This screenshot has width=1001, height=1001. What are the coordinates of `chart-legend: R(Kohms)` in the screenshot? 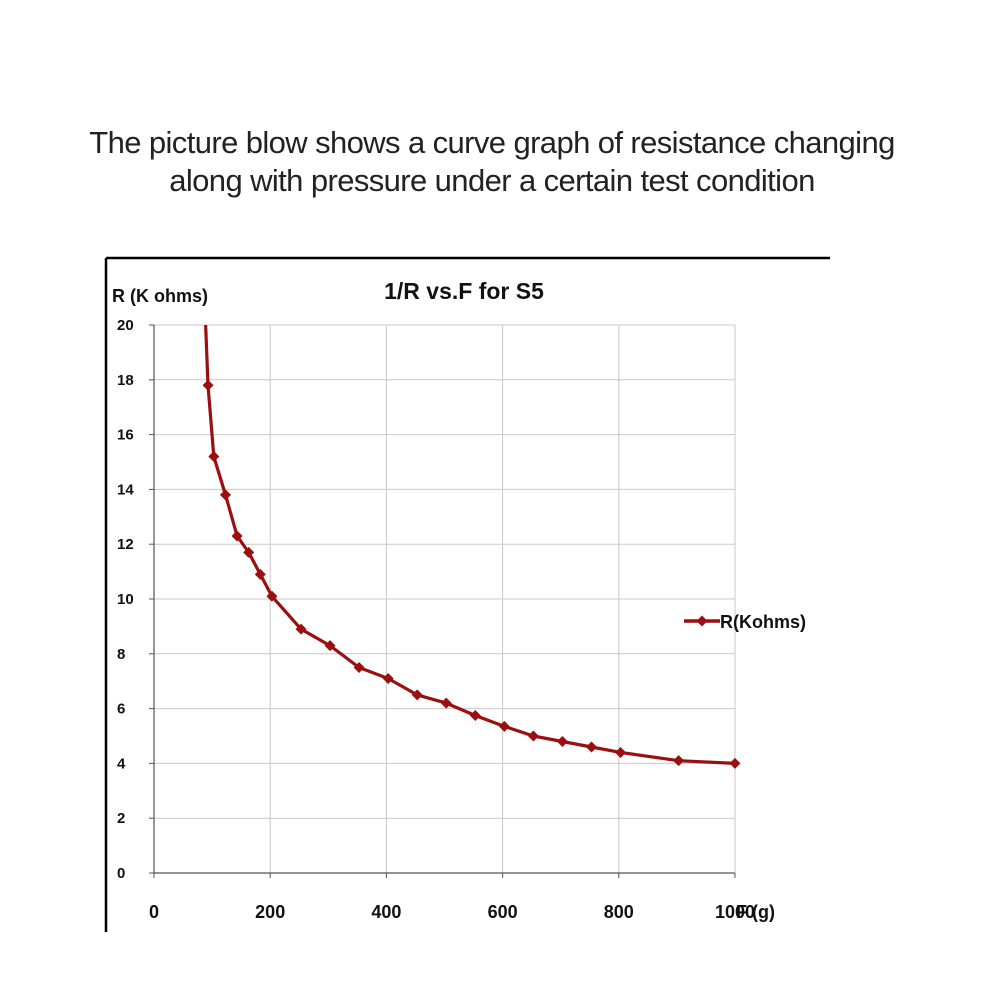 It's located at (745, 622).